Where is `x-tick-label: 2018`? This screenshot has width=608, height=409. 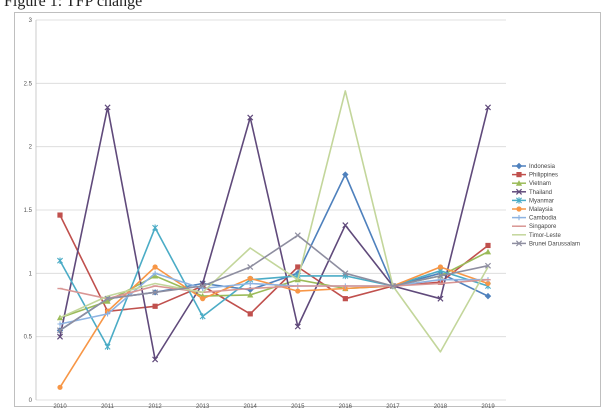 x-tick-label: 2018 is located at coordinates (441, 406).